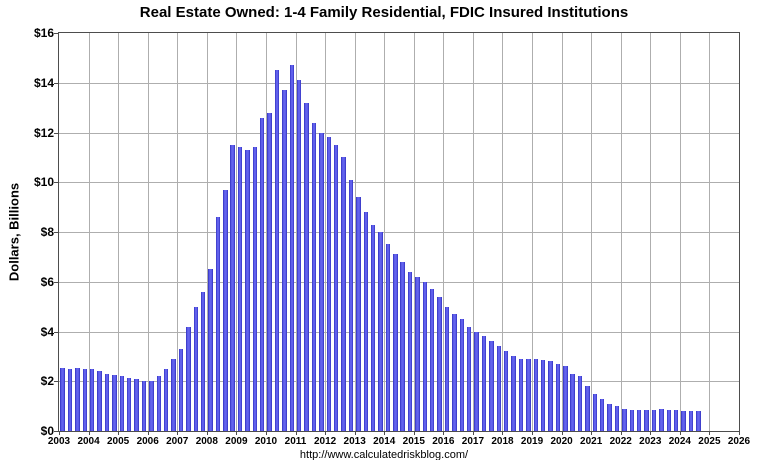  I want to click on x-tick-label: 2020, so click(561, 441).